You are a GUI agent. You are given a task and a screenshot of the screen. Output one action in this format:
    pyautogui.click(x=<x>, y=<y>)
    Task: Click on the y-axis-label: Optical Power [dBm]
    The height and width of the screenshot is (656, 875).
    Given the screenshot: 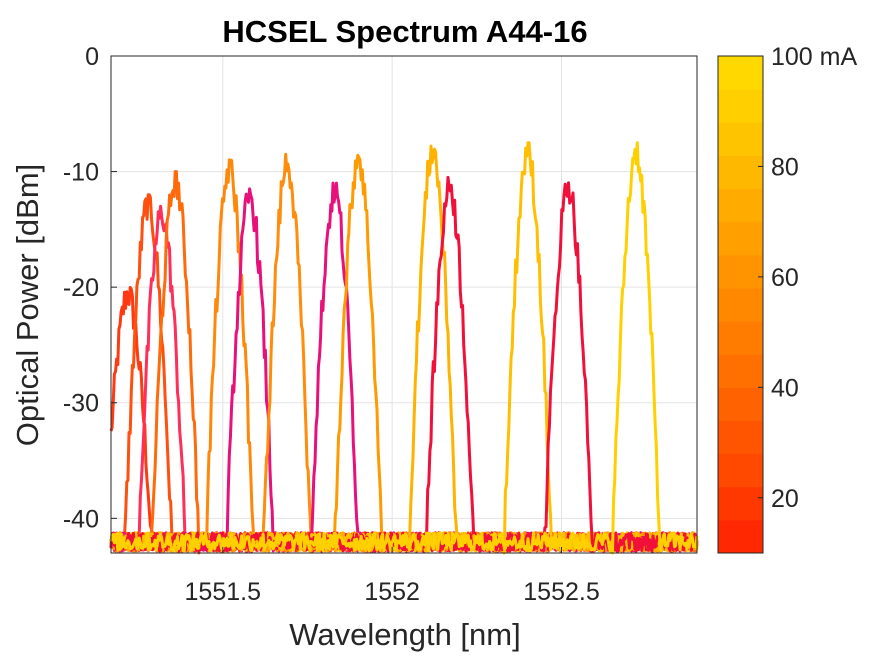 What is the action you would take?
    pyautogui.click(x=27, y=305)
    